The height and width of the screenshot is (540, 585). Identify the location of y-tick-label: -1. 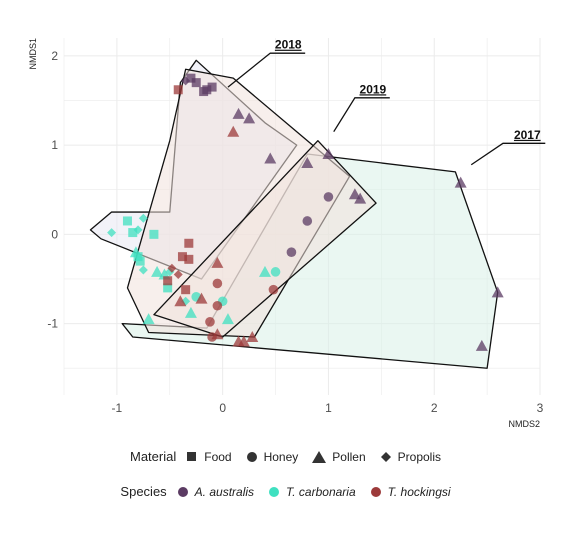
(52, 324).